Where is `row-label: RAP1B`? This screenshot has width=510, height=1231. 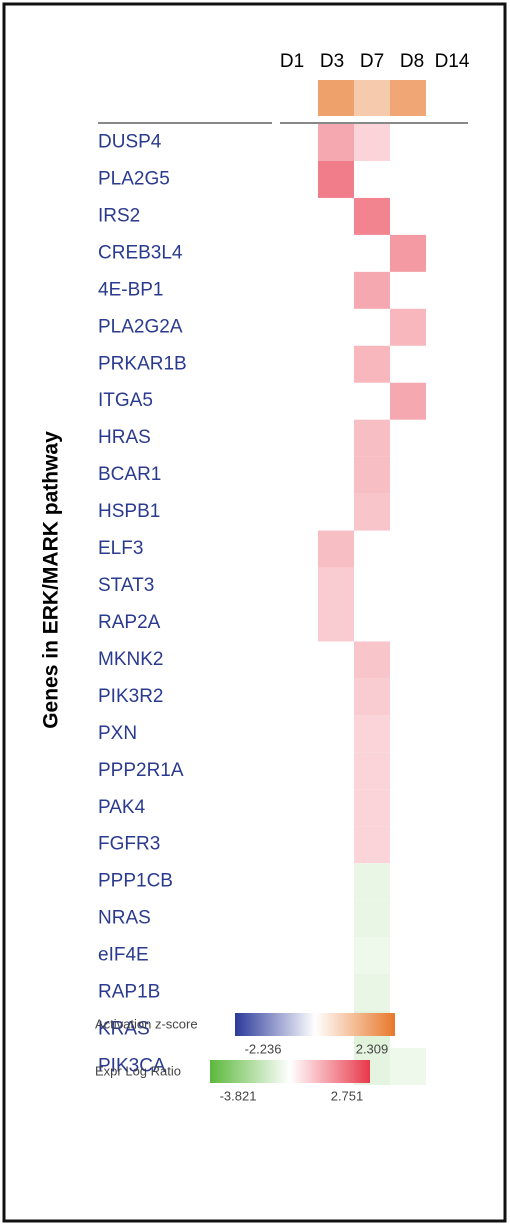 row-label: RAP1B is located at coordinates (129, 992).